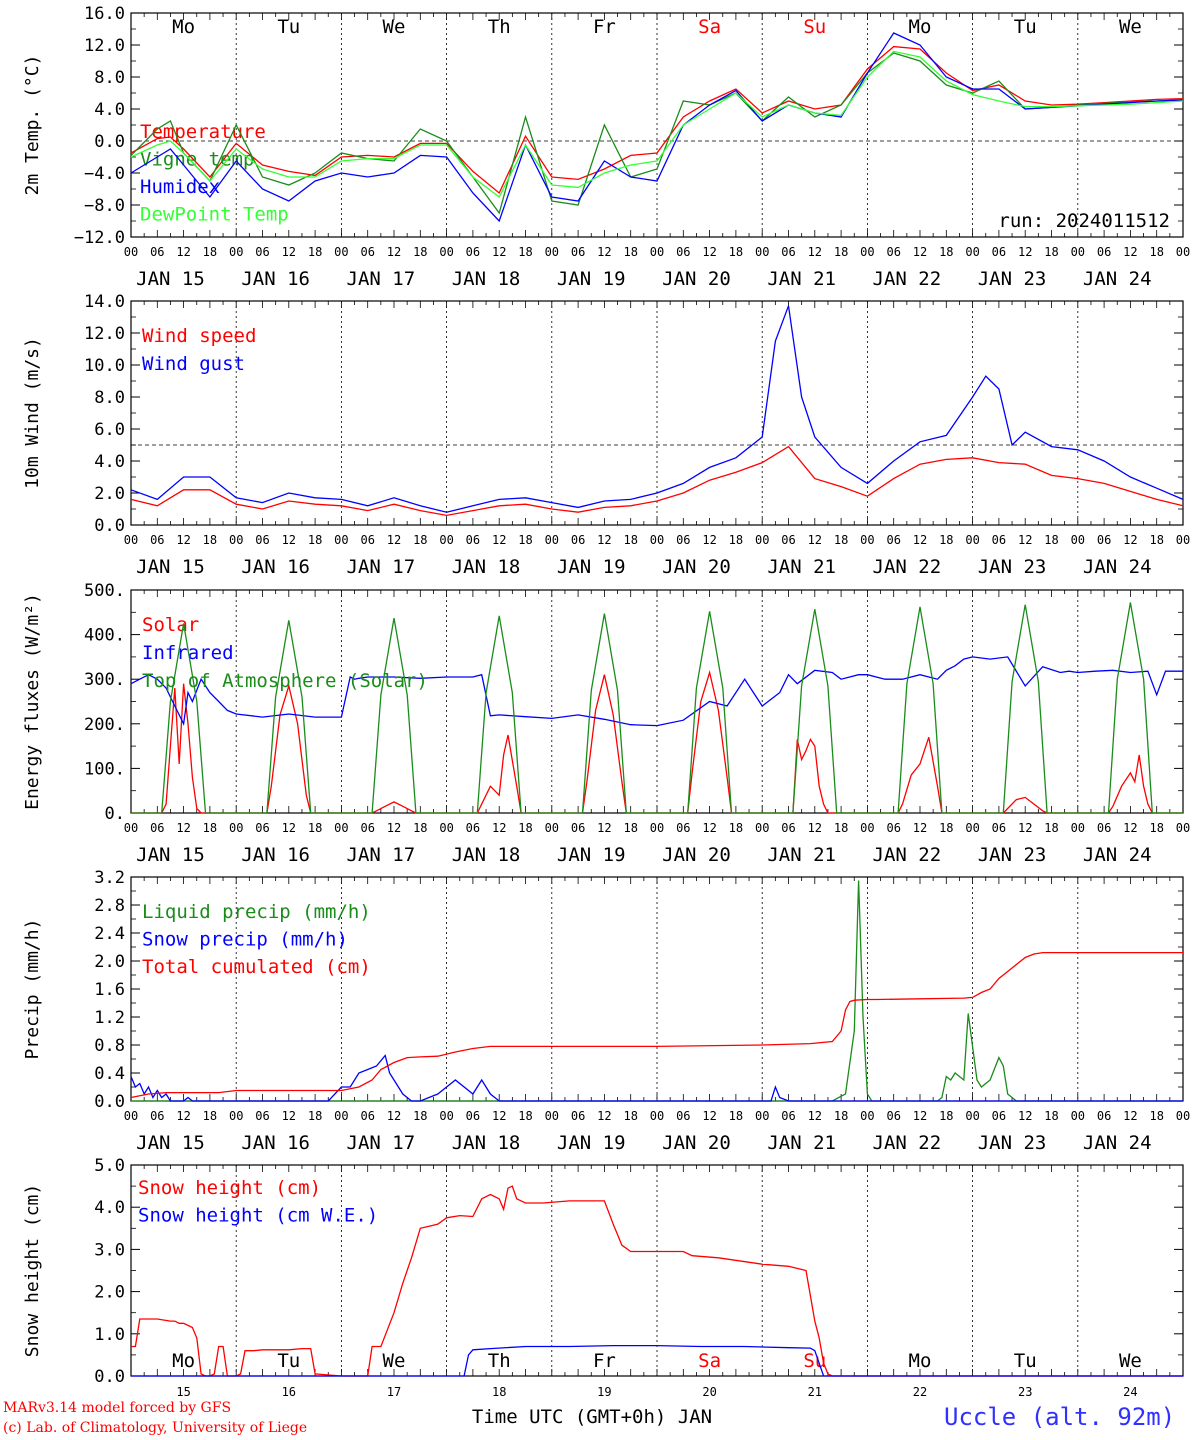 The width and height of the screenshot is (1194, 1440). What do you see at coordinates (109, 430) in the screenshot?
I see `y-tick-label: 6.0` at bounding box center [109, 430].